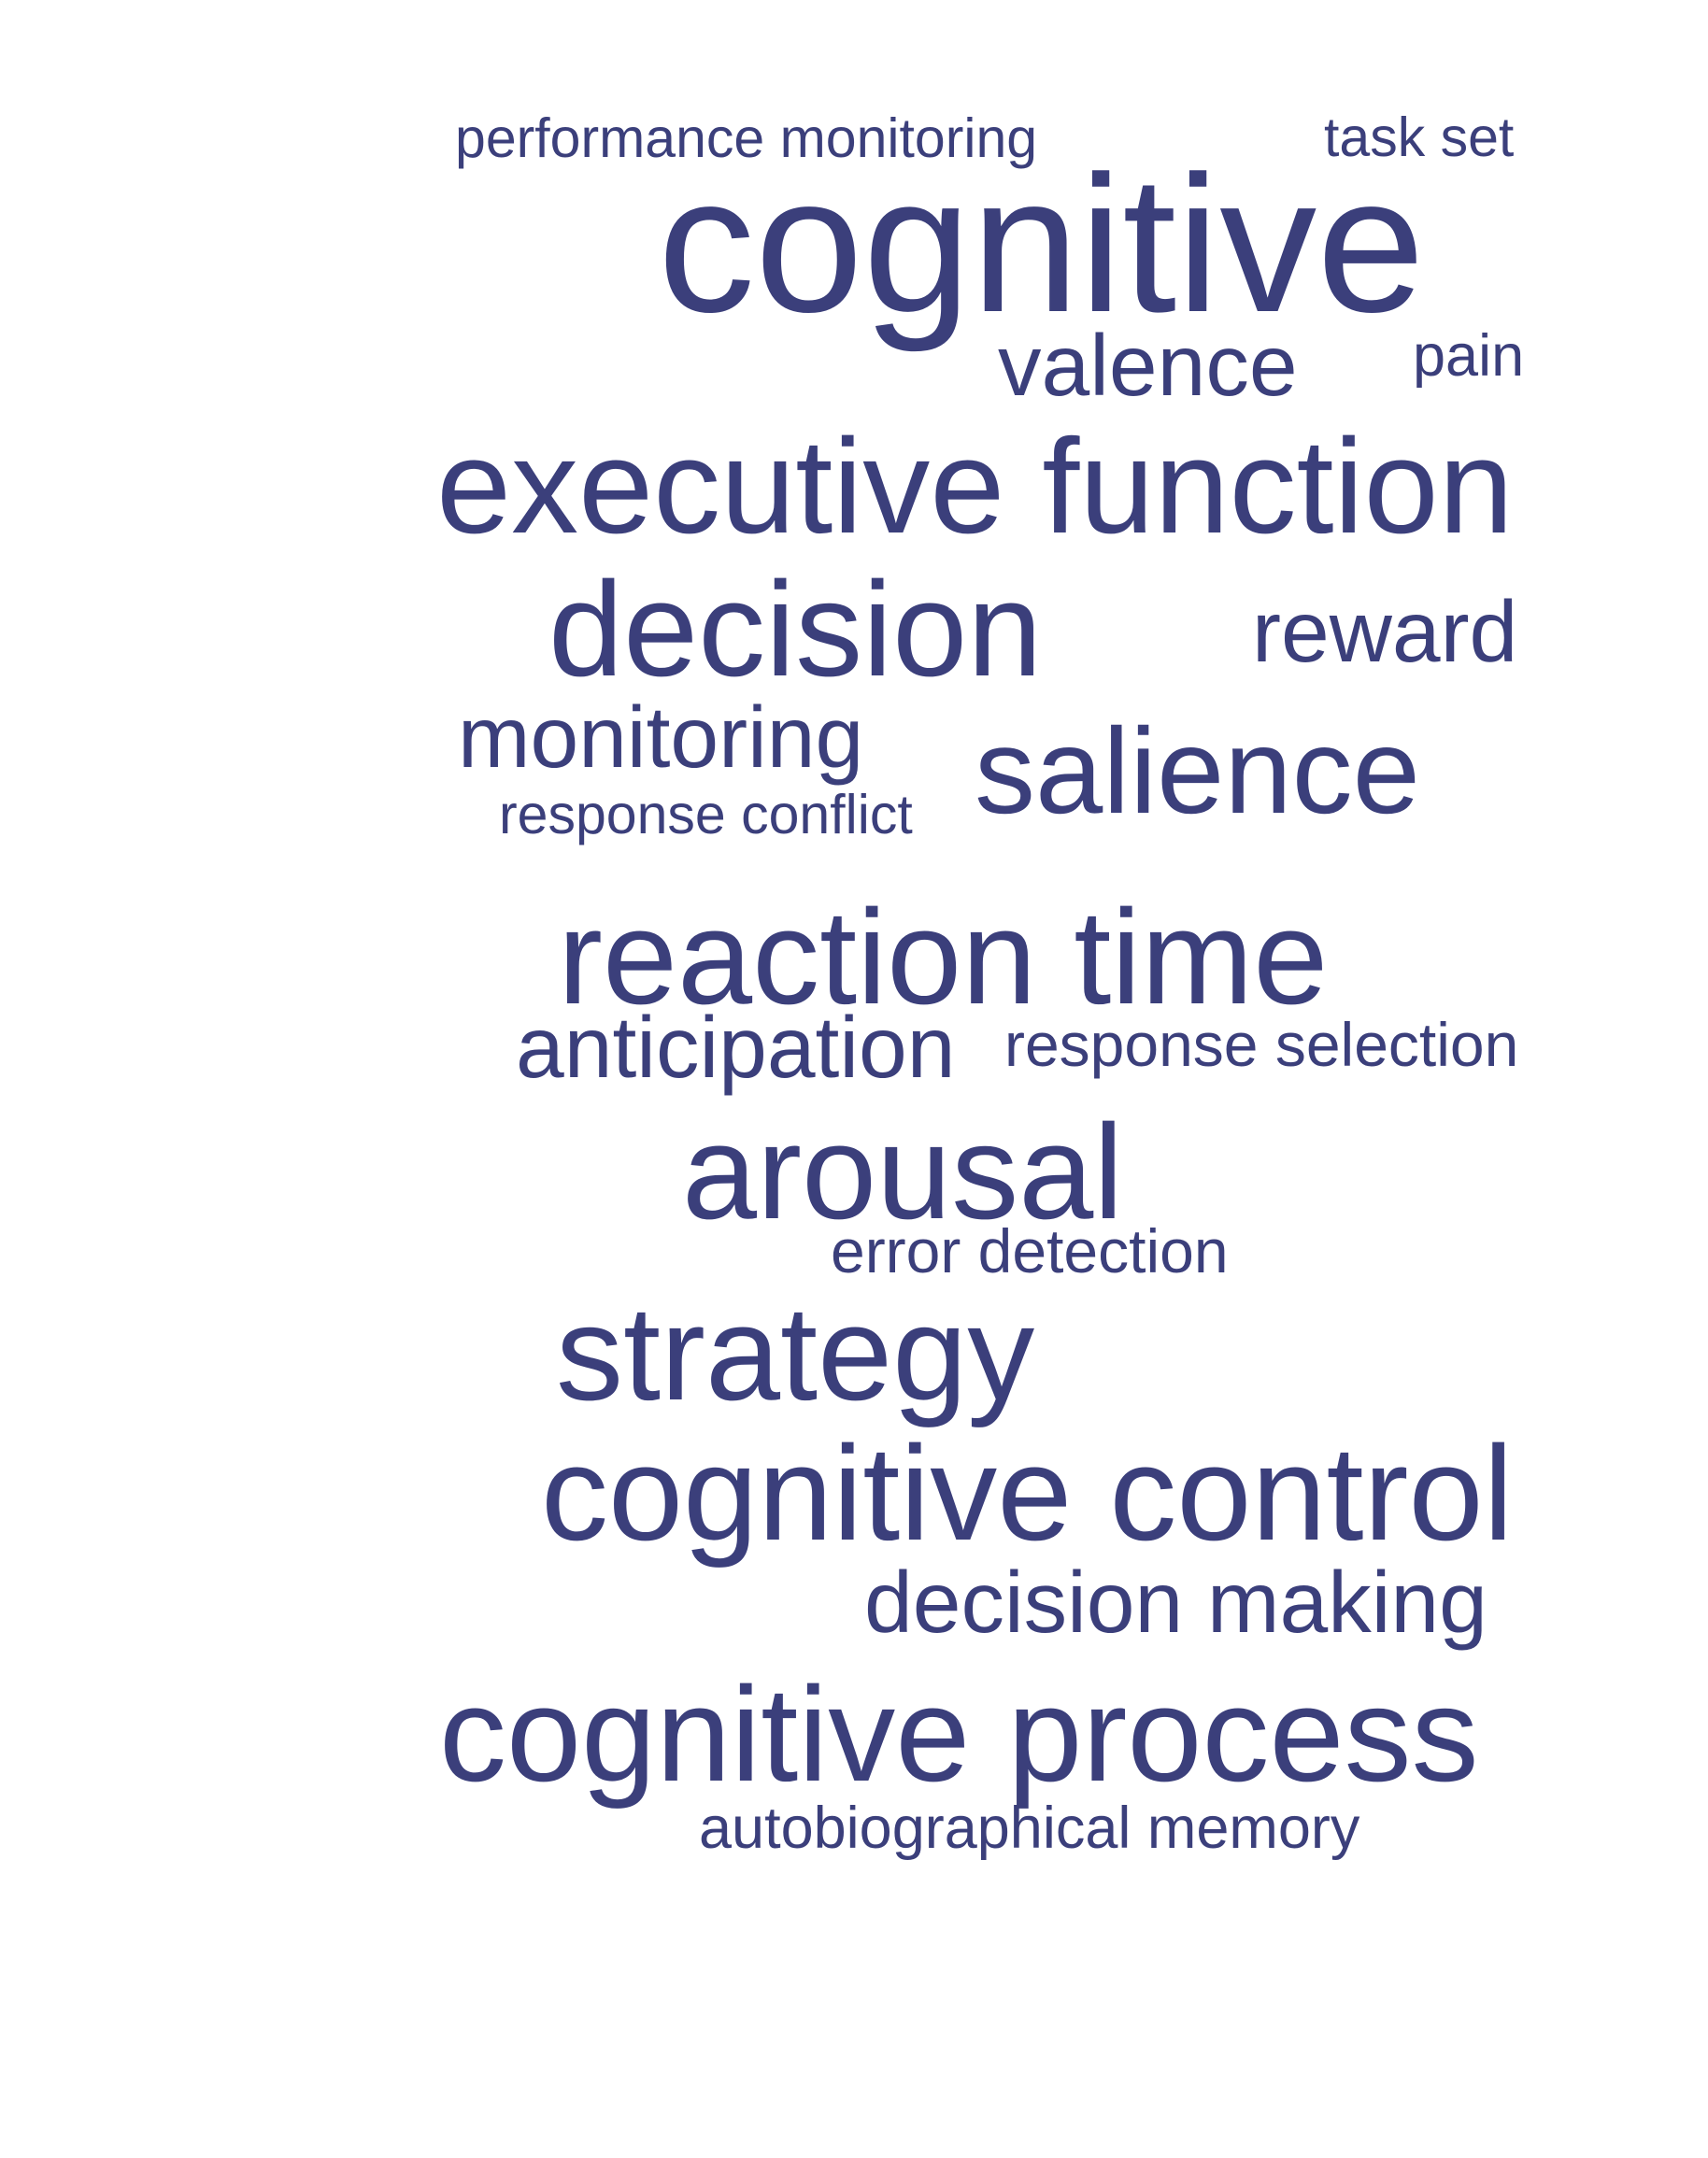  What do you see at coordinates (736, 1047) in the screenshot?
I see `word-anticipation: anticipation` at bounding box center [736, 1047].